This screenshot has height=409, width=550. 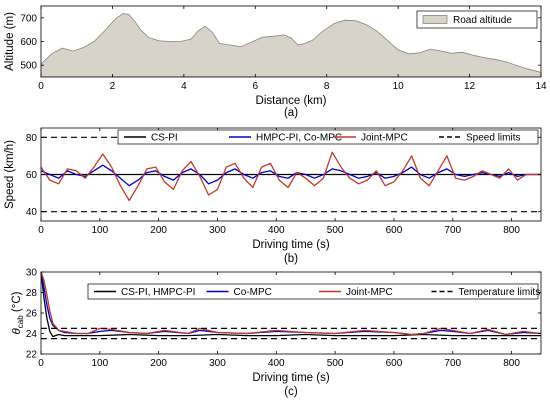 I want to click on x-tick-label: 4, so click(x=184, y=86).